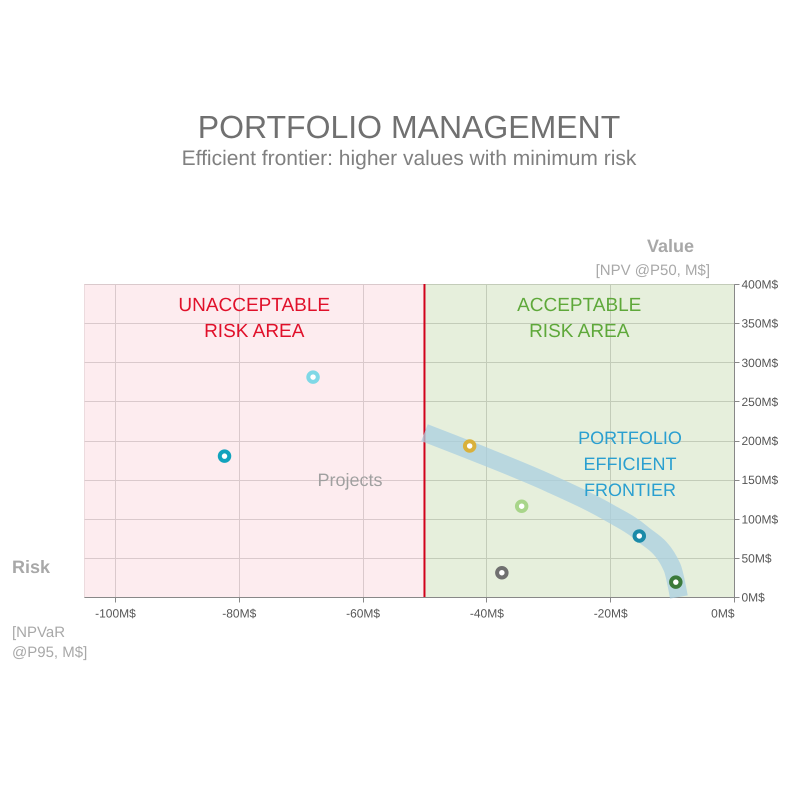  I want to click on y-axis-title: Value [NPV @P50, M$], so click(653, 257).